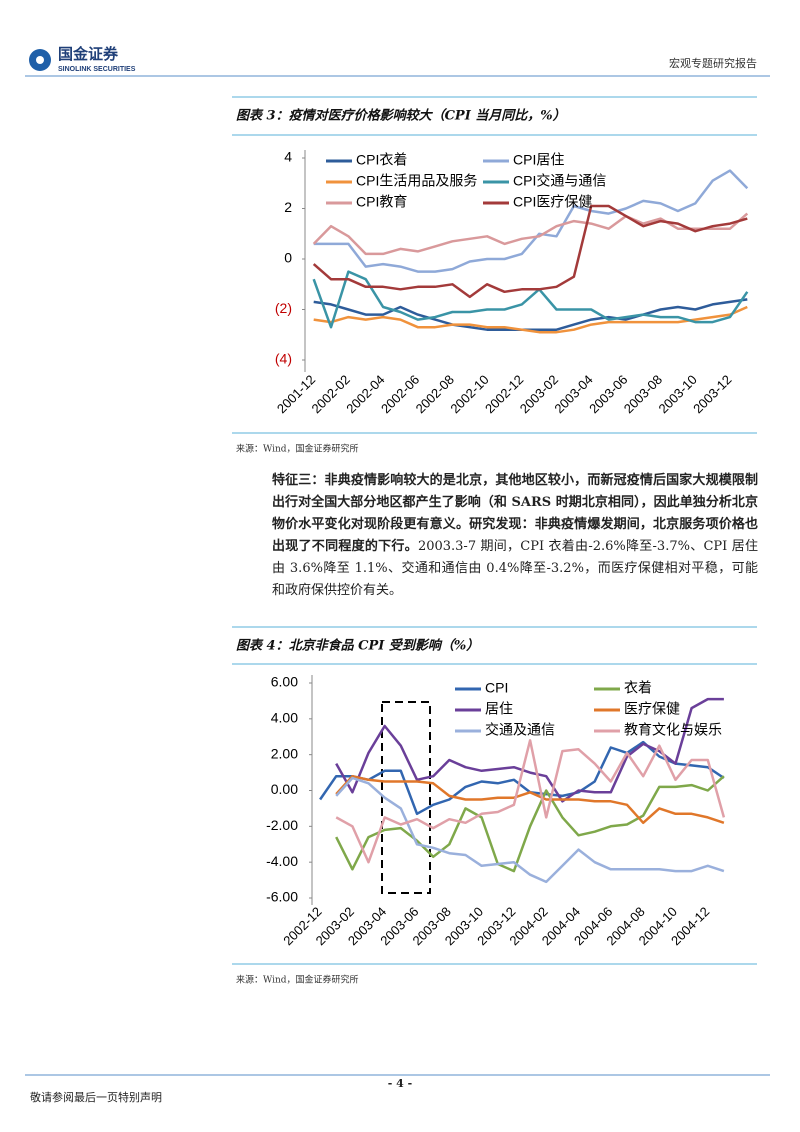 The image size is (800, 1132). I want to click on y-tick-label: -2.00, so click(282, 825).